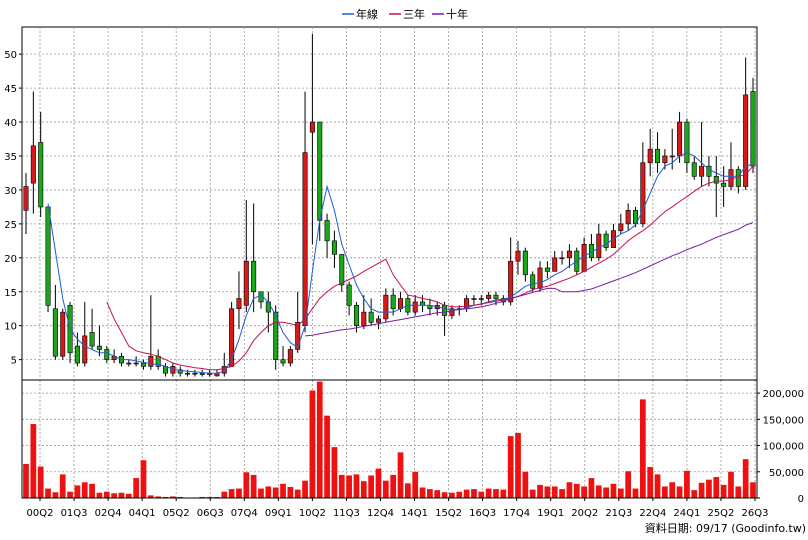  I want to click on volume-y-axis: 0 50,000 100,000 150,000 200,000, so click(780, 447).